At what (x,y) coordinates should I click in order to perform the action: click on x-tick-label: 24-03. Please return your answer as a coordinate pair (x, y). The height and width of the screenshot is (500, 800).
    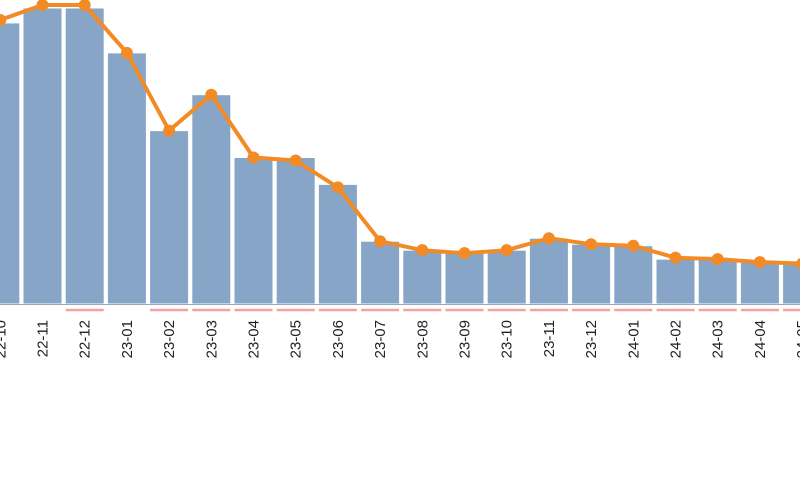
    Looking at the image, I should click on (718, 339).